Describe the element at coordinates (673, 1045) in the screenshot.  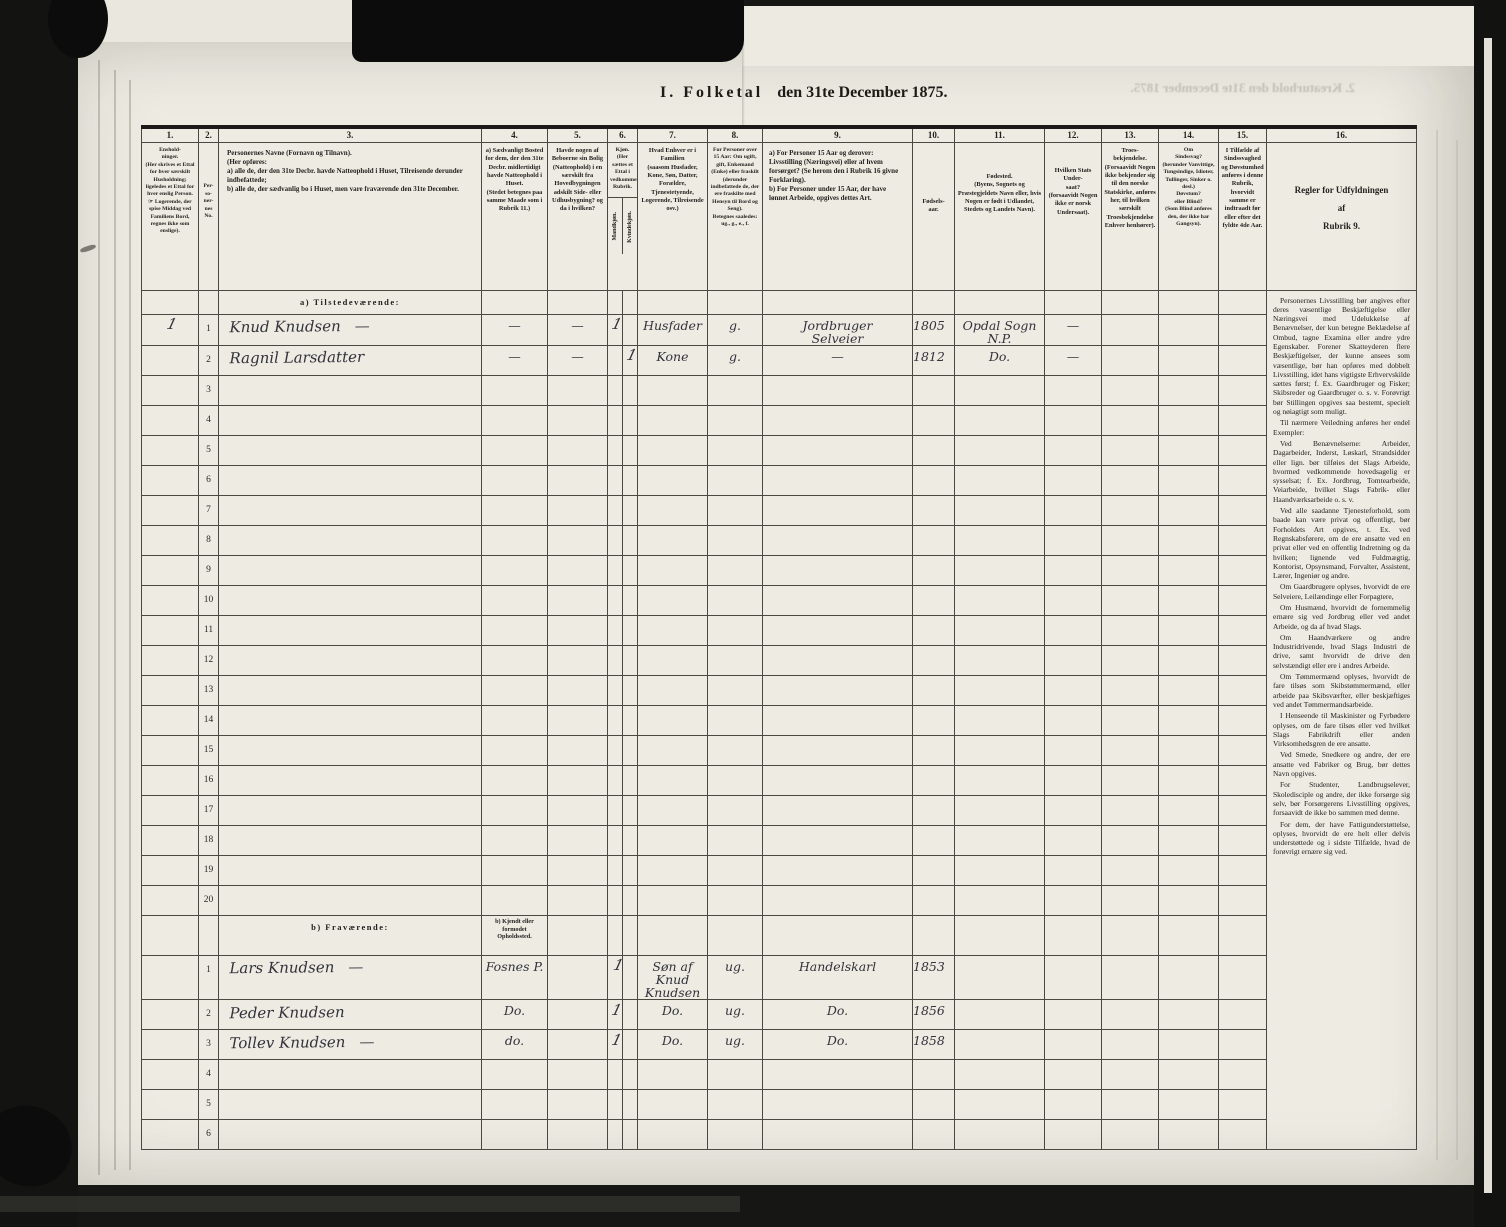
I see `cell-familiestilling: Do.` at that location.